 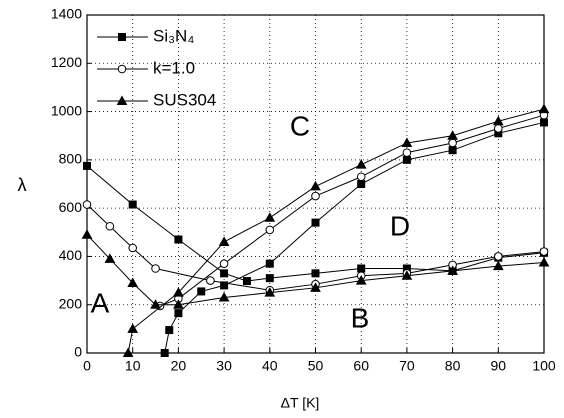 What do you see at coordinates (300, 403) in the screenshot?
I see `x-axis-label: ΔT [K]` at bounding box center [300, 403].